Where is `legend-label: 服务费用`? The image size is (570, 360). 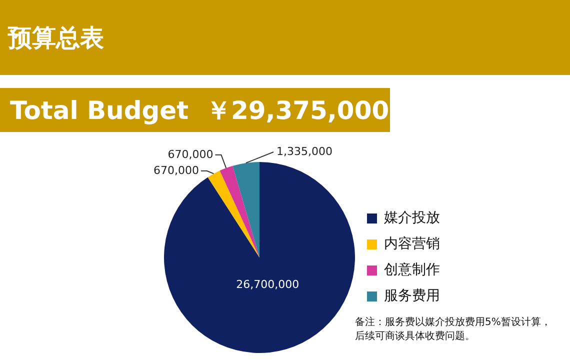
legend-label: 服务费用 is located at coordinates (412, 296).